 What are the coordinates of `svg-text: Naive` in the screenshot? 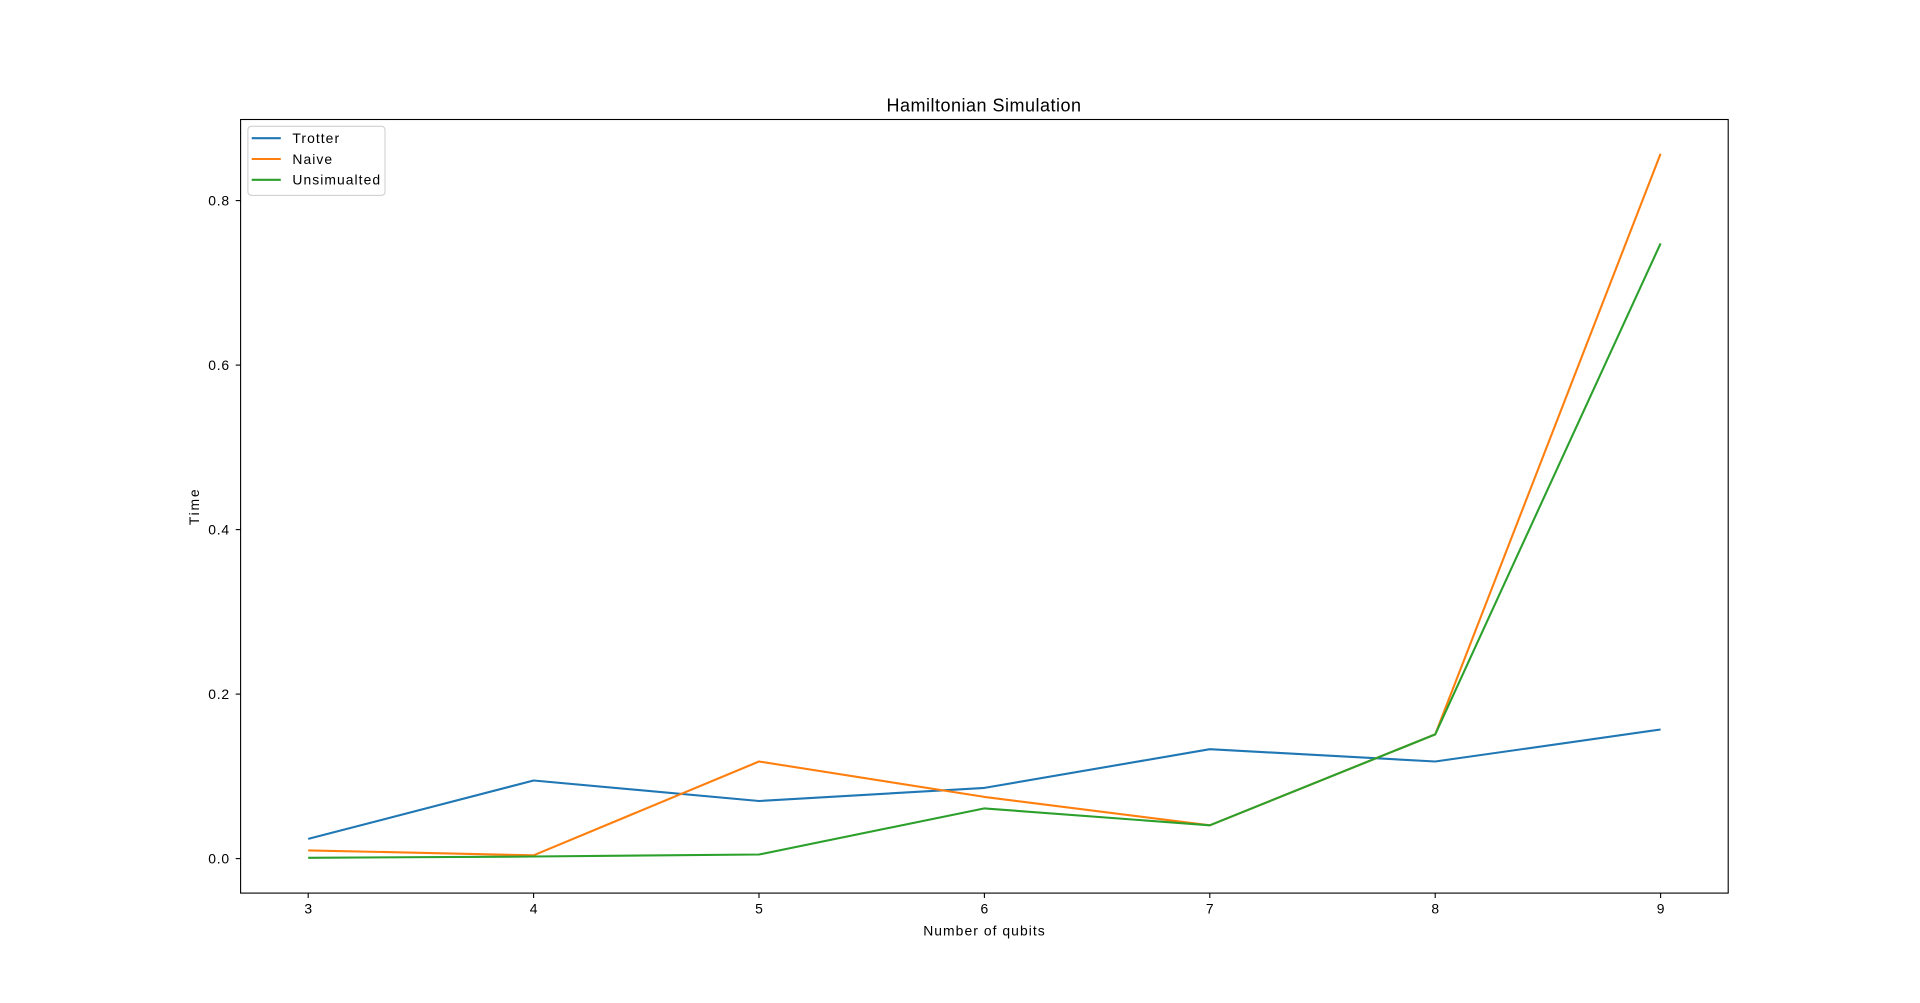 It's located at (312, 159).